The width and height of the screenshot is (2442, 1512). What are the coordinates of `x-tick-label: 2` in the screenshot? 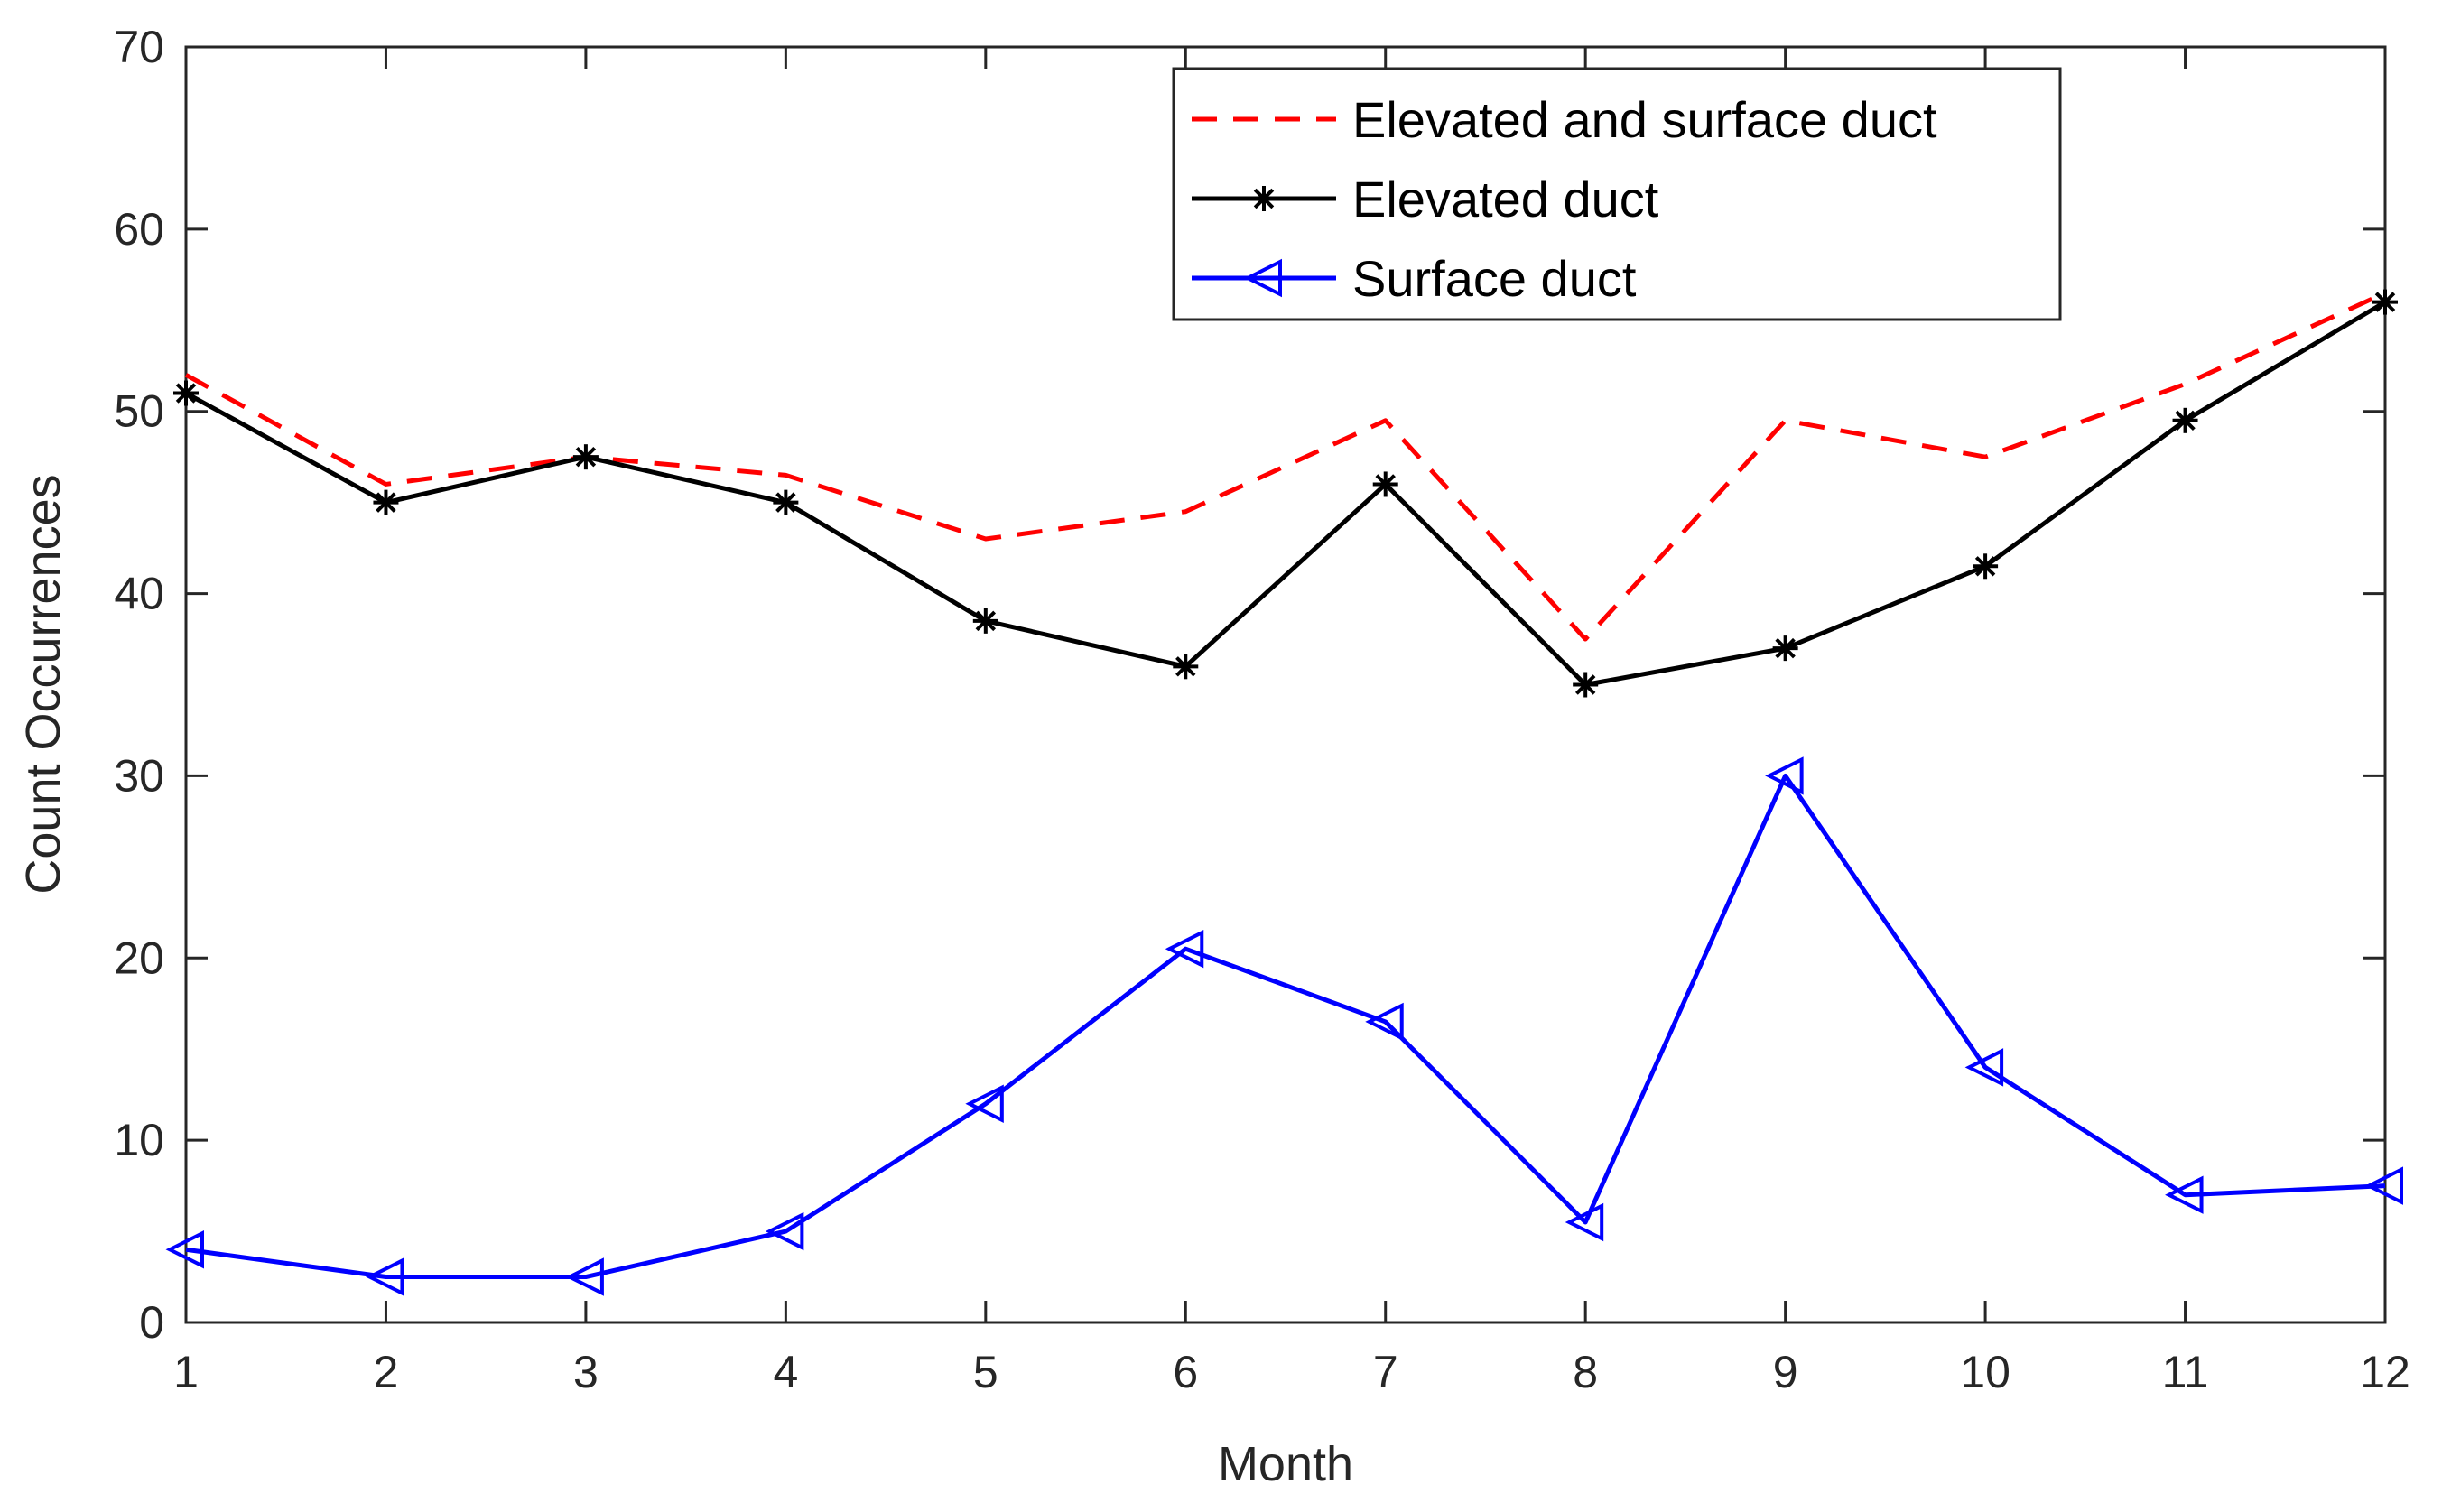 It's located at (386, 1372).